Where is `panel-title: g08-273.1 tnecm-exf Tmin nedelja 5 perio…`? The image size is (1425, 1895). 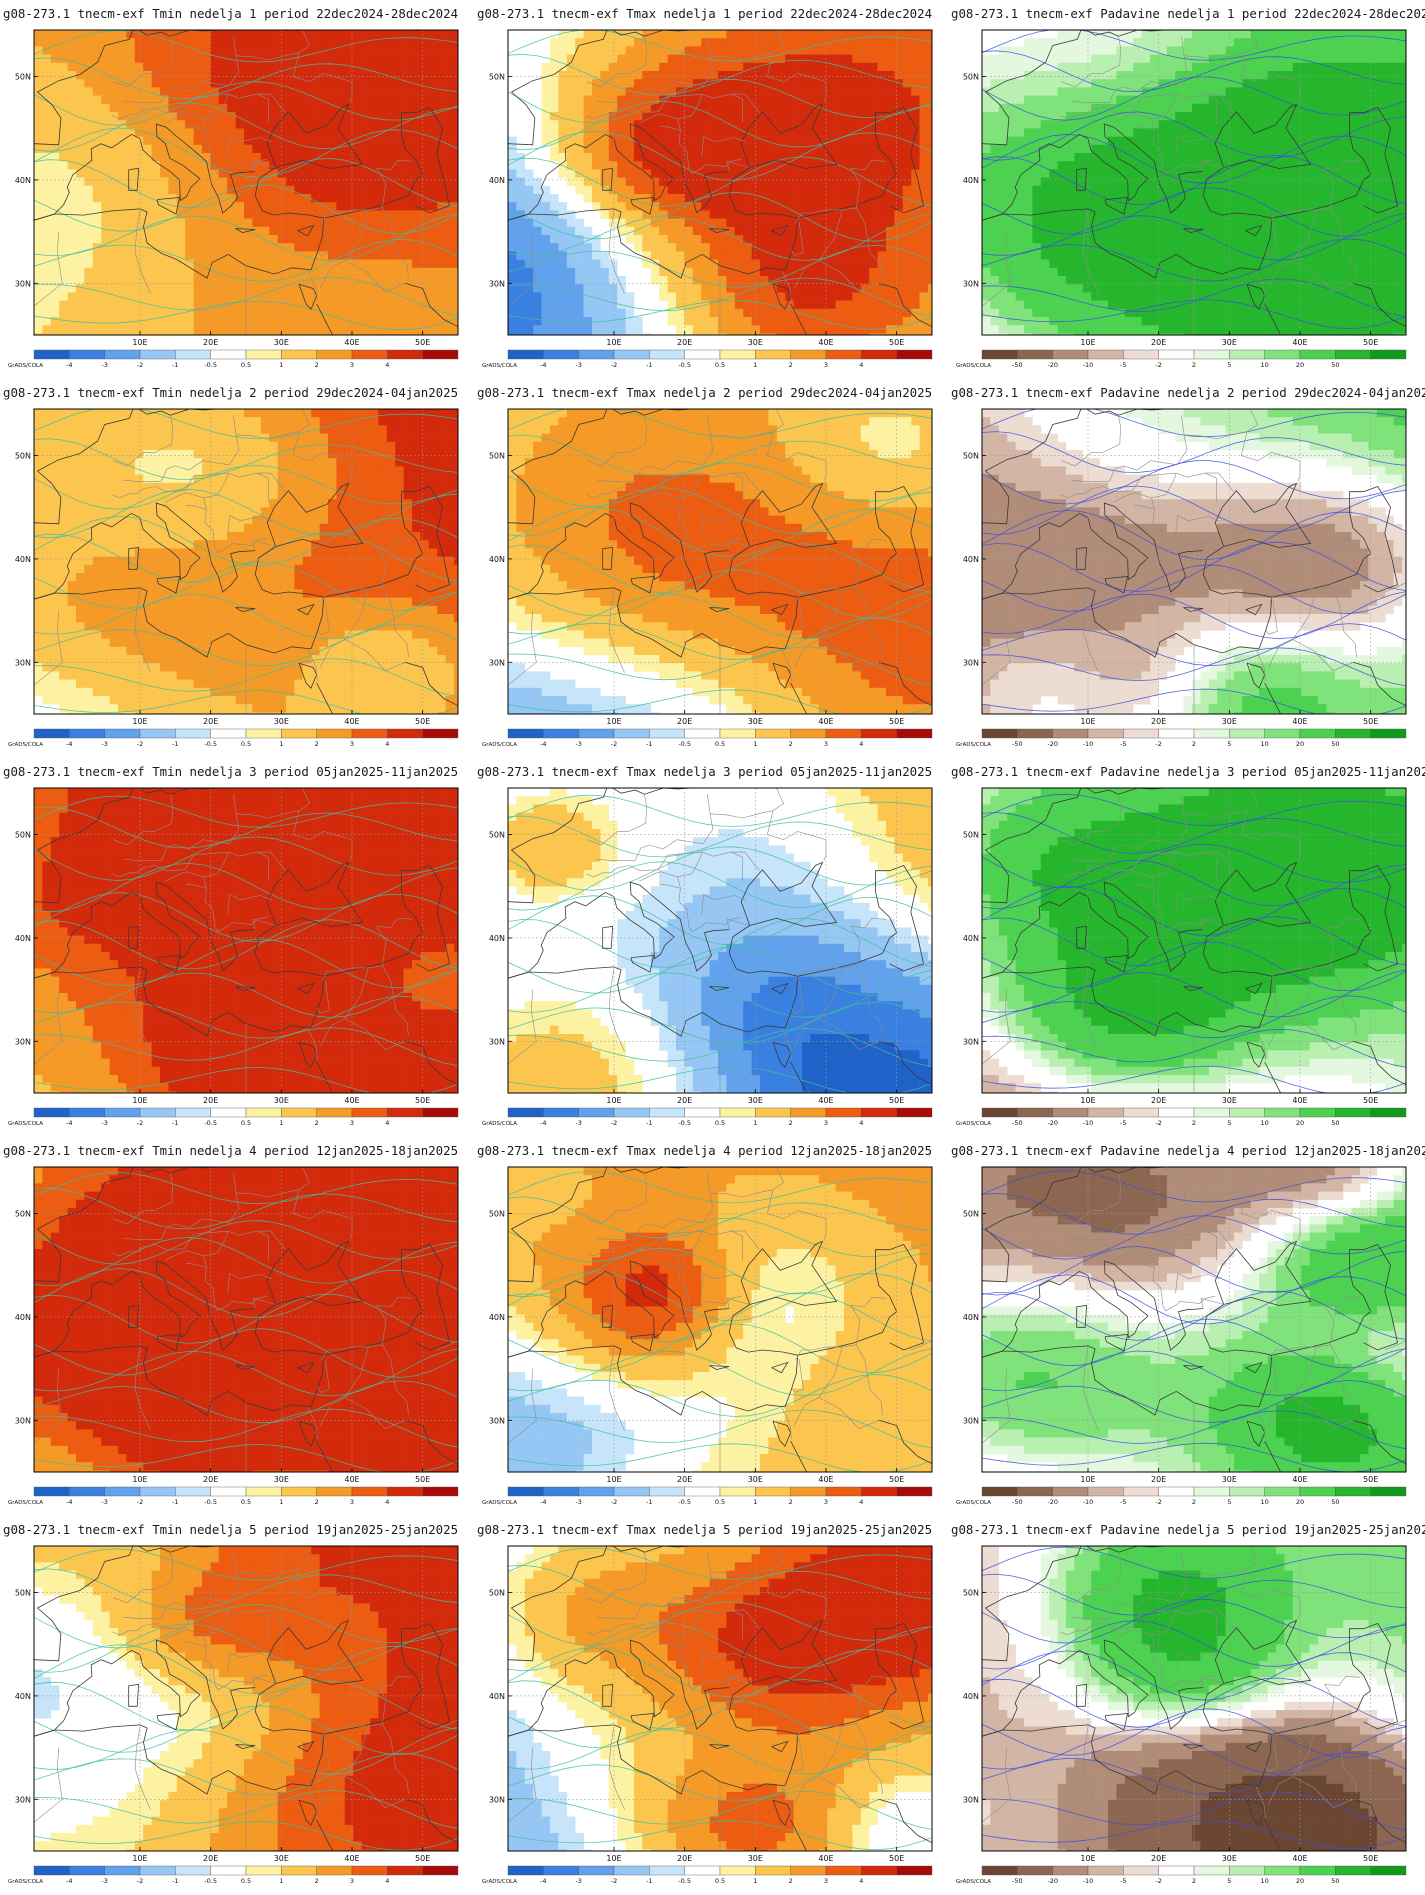
panel-title: g08-273.1 tnecm-exf Tmin nedelja 5 perio… is located at coordinates (230, 1529).